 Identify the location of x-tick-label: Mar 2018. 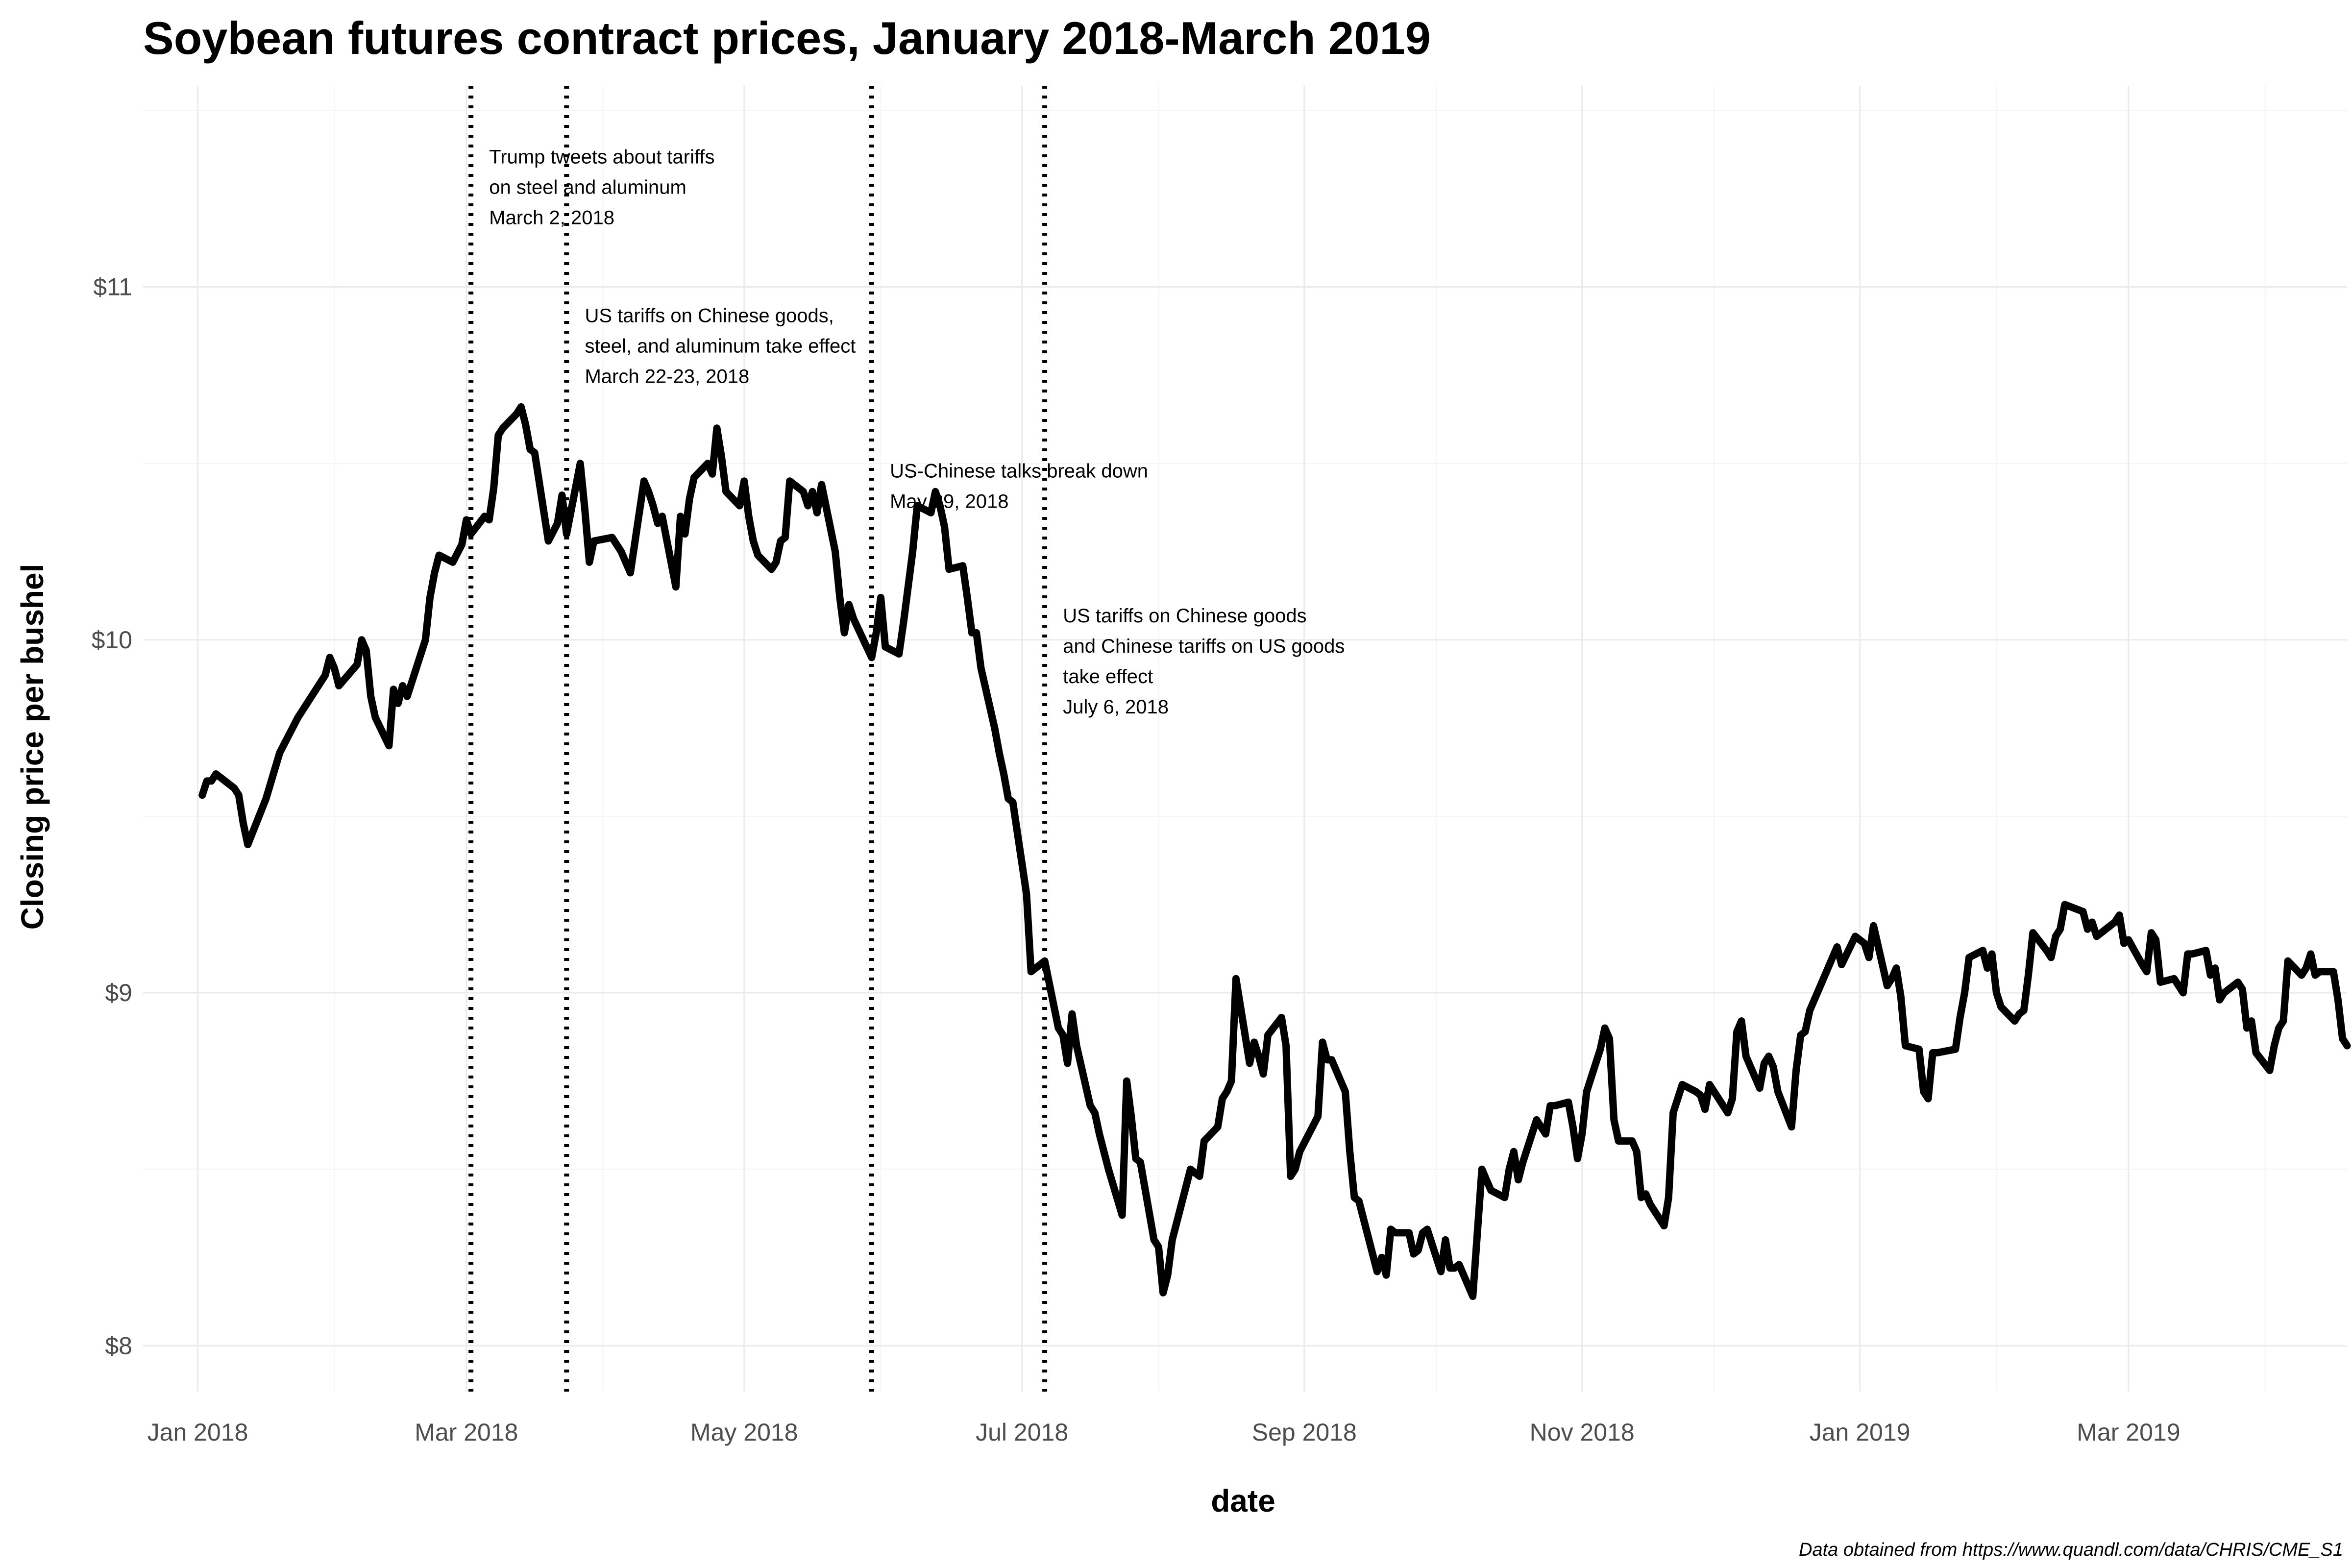
(466, 1432).